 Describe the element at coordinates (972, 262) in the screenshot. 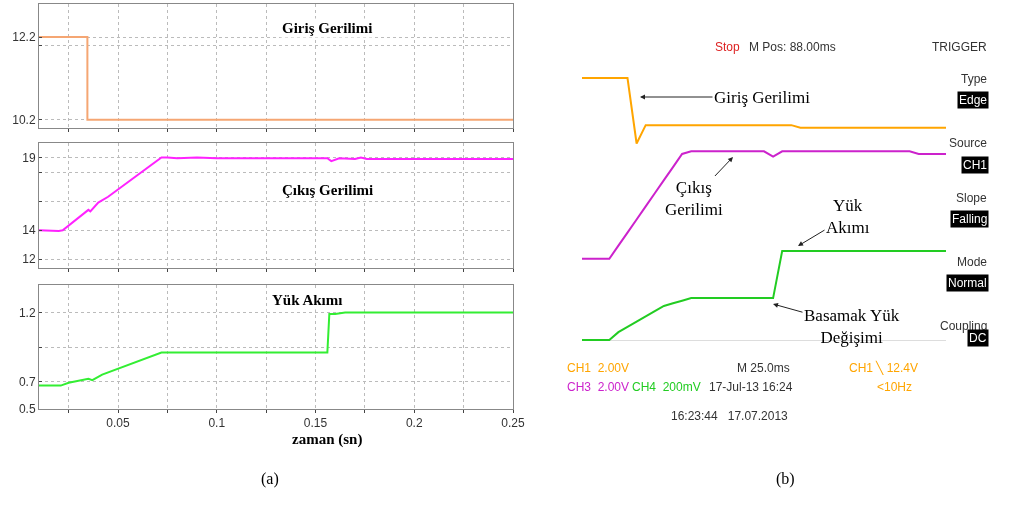

I see `text: Mode` at that location.